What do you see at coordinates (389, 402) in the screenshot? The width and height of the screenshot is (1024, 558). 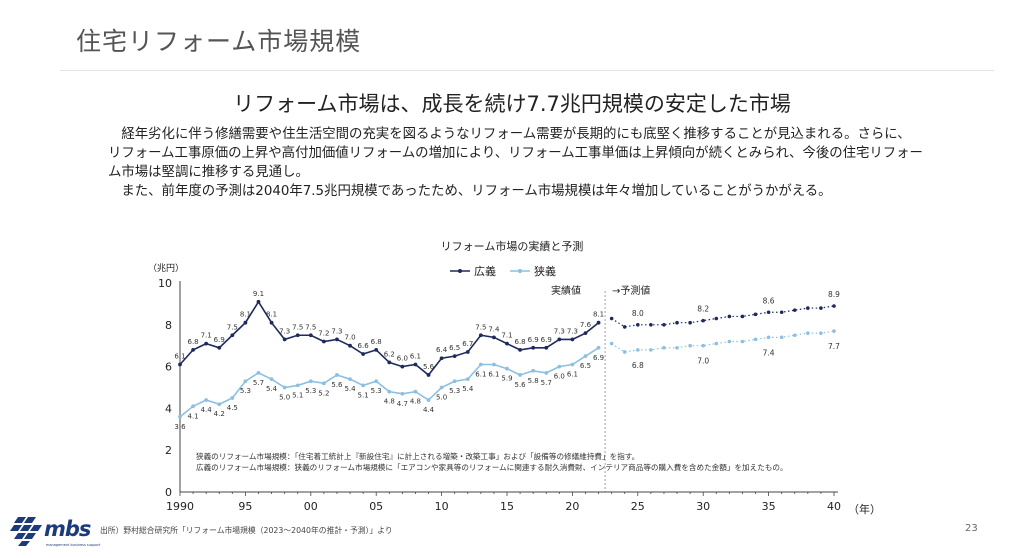 I see `series-1-actual-label: 4.8` at bounding box center [389, 402].